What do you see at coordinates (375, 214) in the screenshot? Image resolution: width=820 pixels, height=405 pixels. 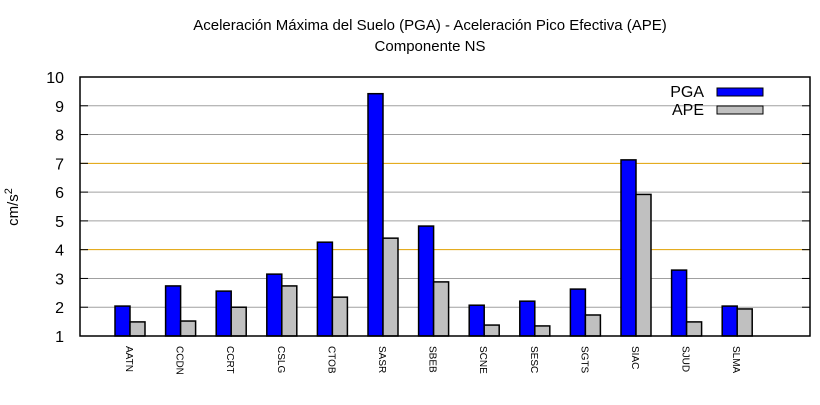 I see `bar-pga-sasr` at bounding box center [375, 214].